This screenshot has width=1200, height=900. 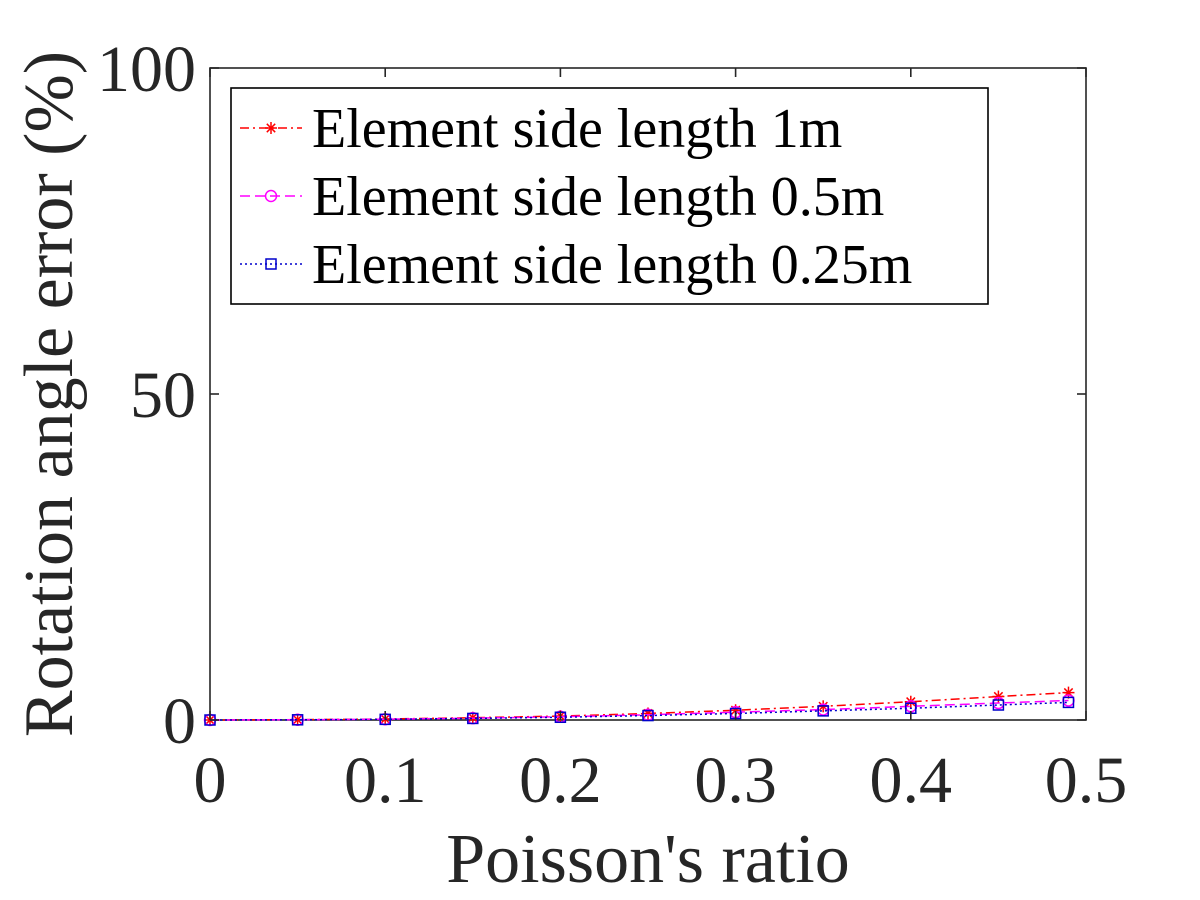 What do you see at coordinates (385, 780) in the screenshot?
I see `x-tick-label-1: 0.1` at bounding box center [385, 780].